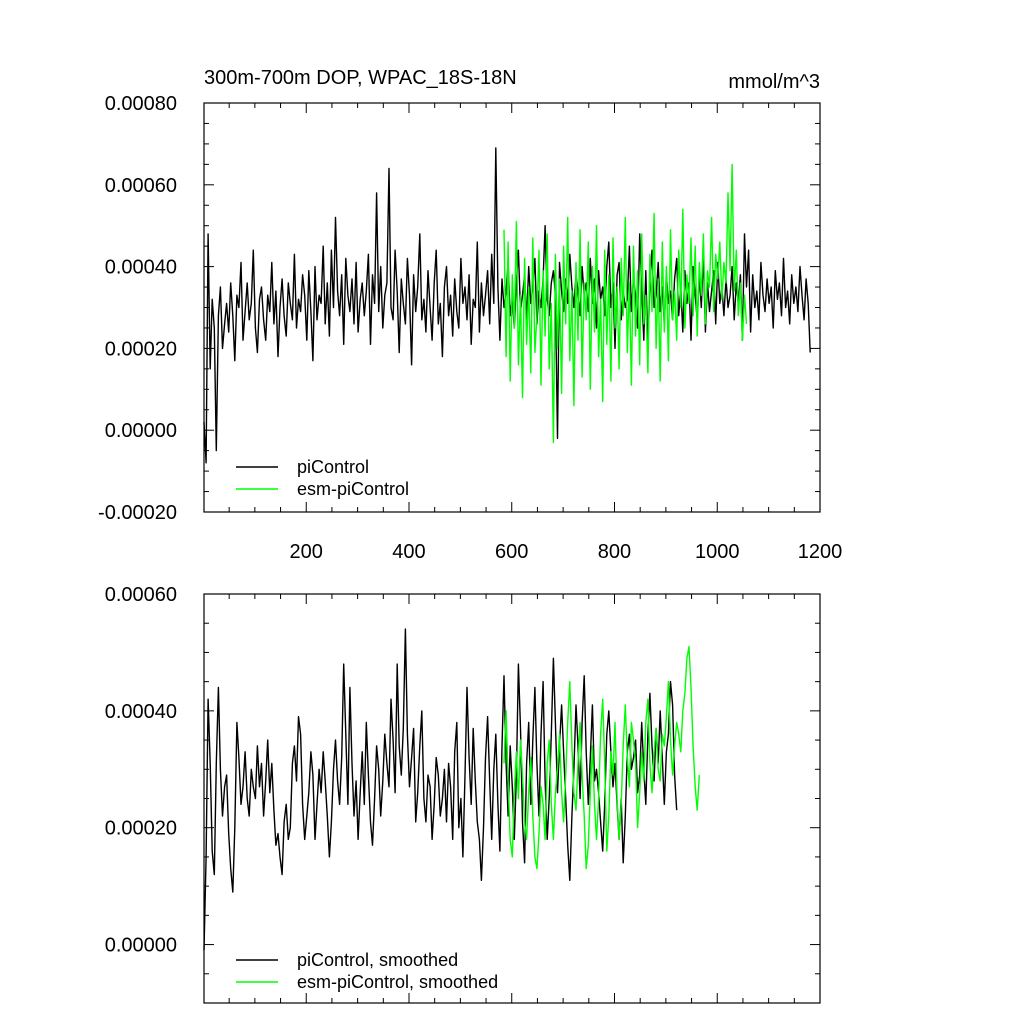 Image resolution: width=1024 pixels, height=1024 pixels. I want to click on x-tick-label: 400, so click(408, 552).